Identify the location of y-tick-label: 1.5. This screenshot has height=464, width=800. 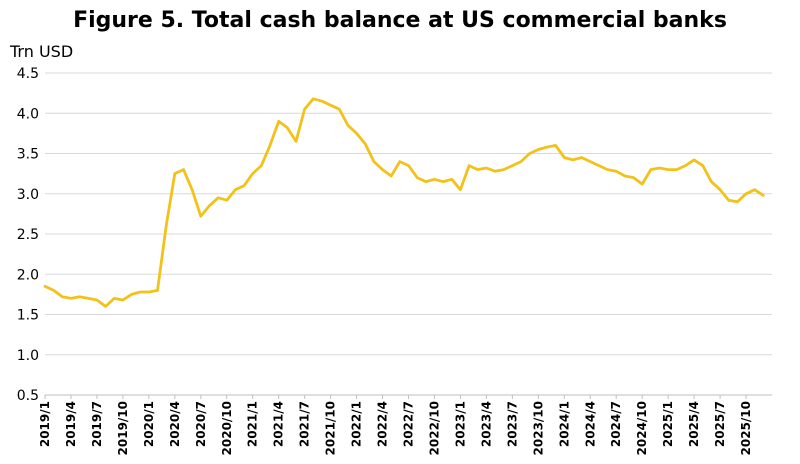
(28, 316).